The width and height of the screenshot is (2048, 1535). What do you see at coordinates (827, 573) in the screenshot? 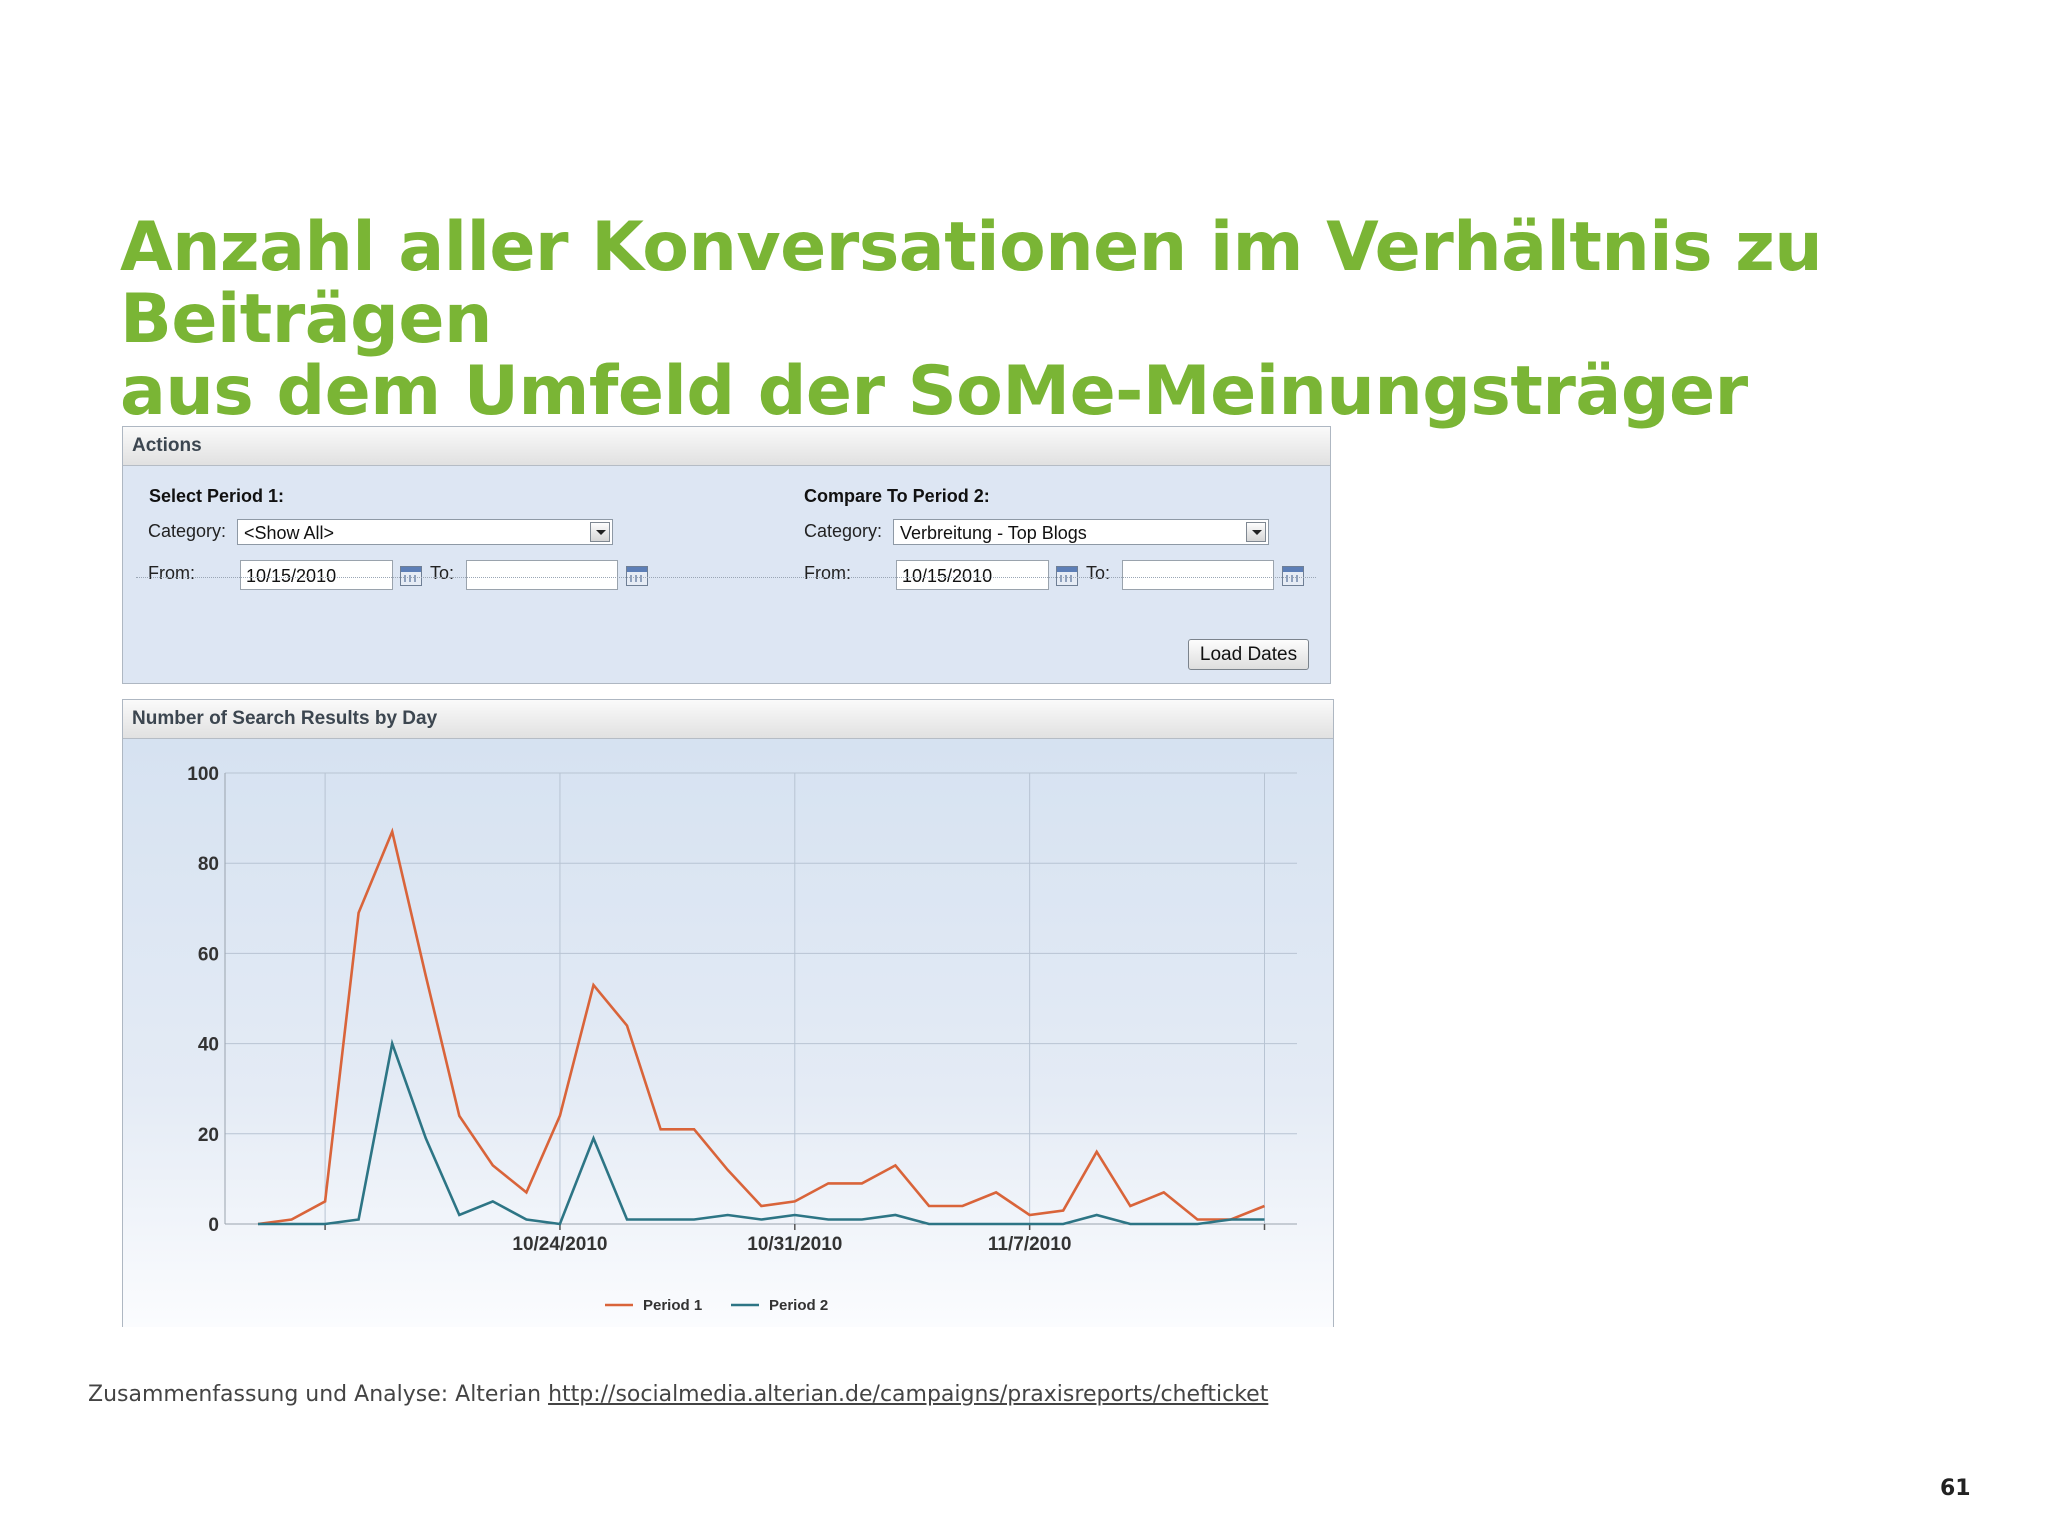
I see `period2-from-label: From:` at bounding box center [827, 573].